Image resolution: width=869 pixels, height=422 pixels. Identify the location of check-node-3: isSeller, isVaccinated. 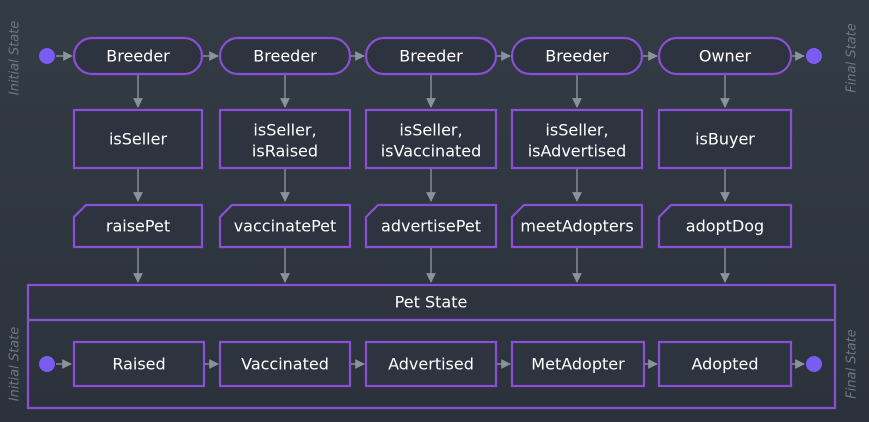
(431, 139).